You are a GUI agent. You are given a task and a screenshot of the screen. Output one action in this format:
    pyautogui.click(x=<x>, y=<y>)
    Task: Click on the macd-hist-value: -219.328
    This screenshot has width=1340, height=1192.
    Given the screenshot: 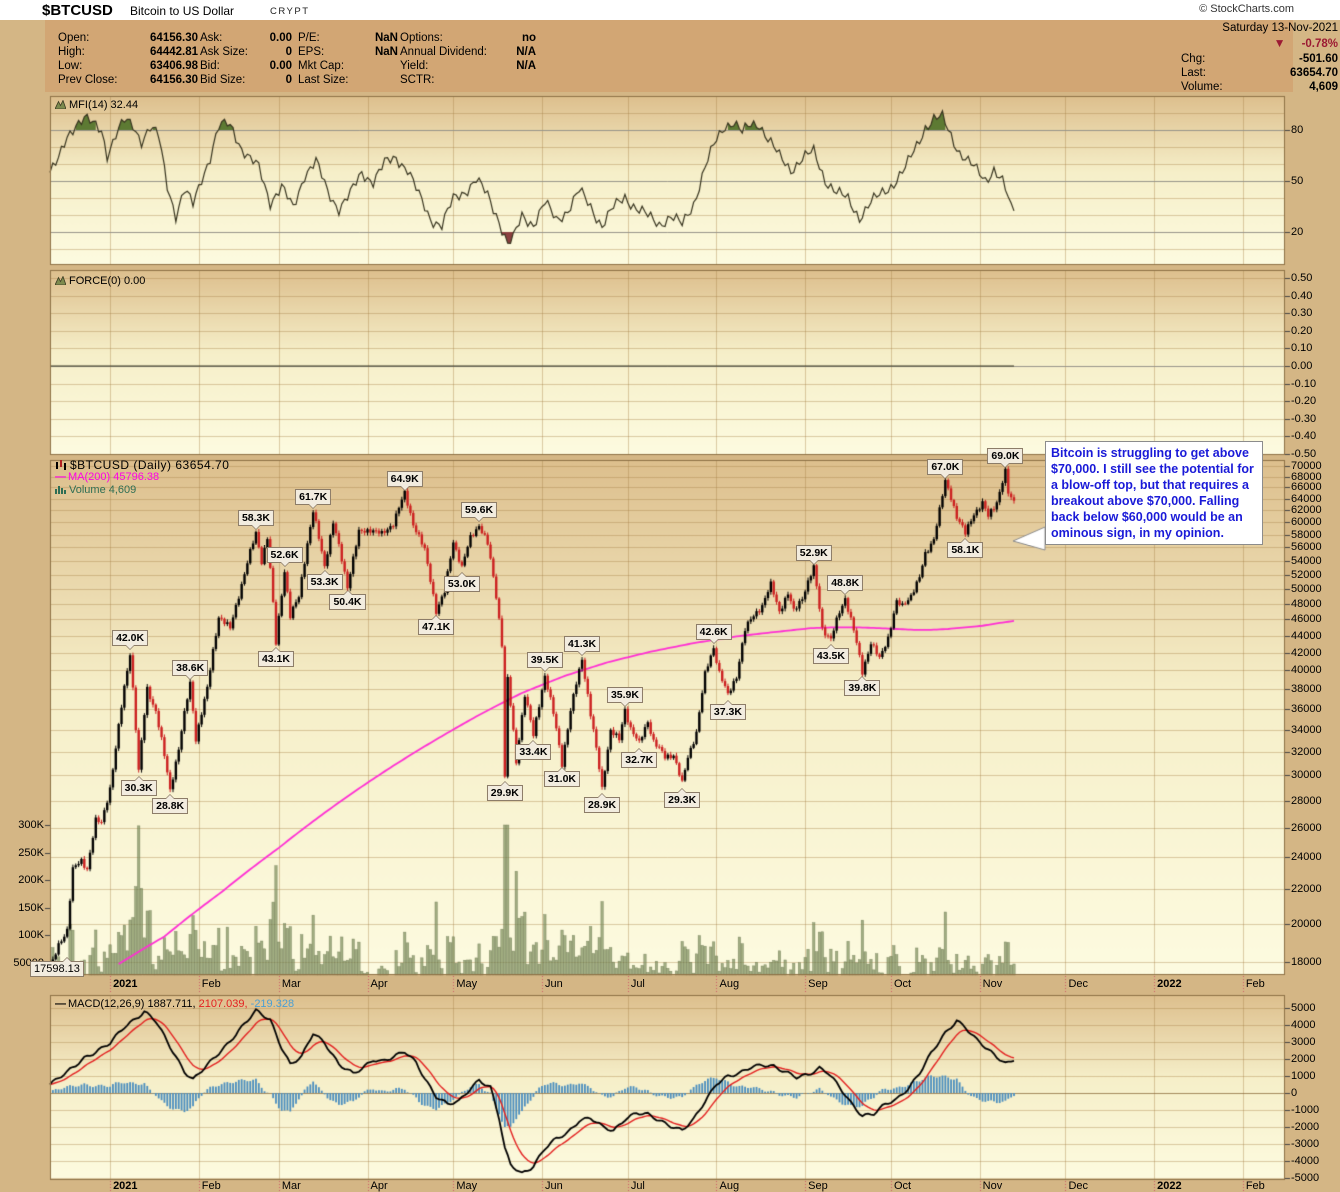 What is the action you would take?
    pyautogui.click(x=272, y=1004)
    